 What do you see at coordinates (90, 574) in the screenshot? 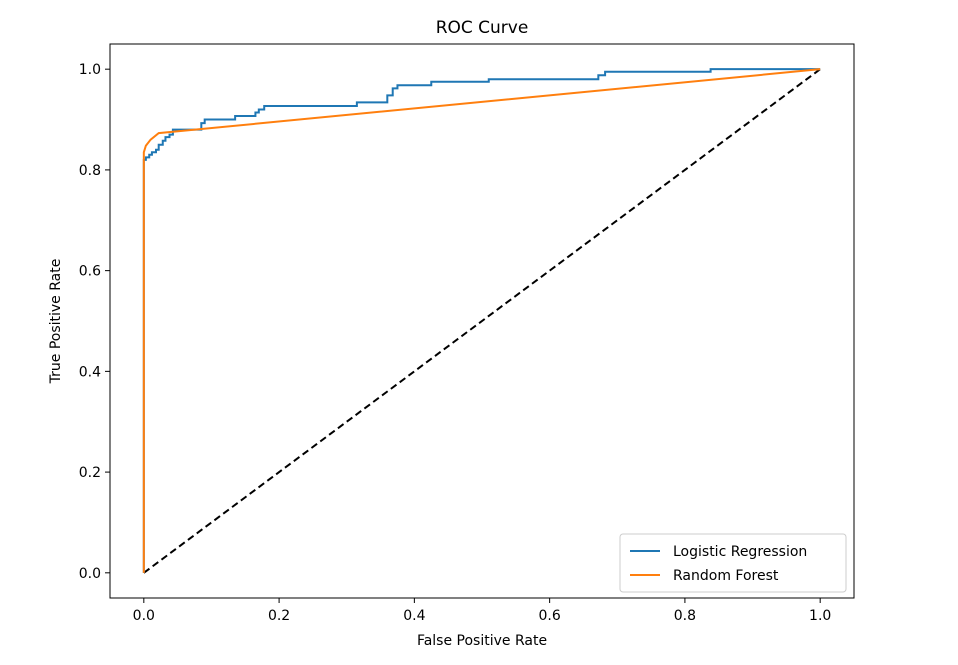
I see `y-tick-label: 0.0` at bounding box center [90, 574].